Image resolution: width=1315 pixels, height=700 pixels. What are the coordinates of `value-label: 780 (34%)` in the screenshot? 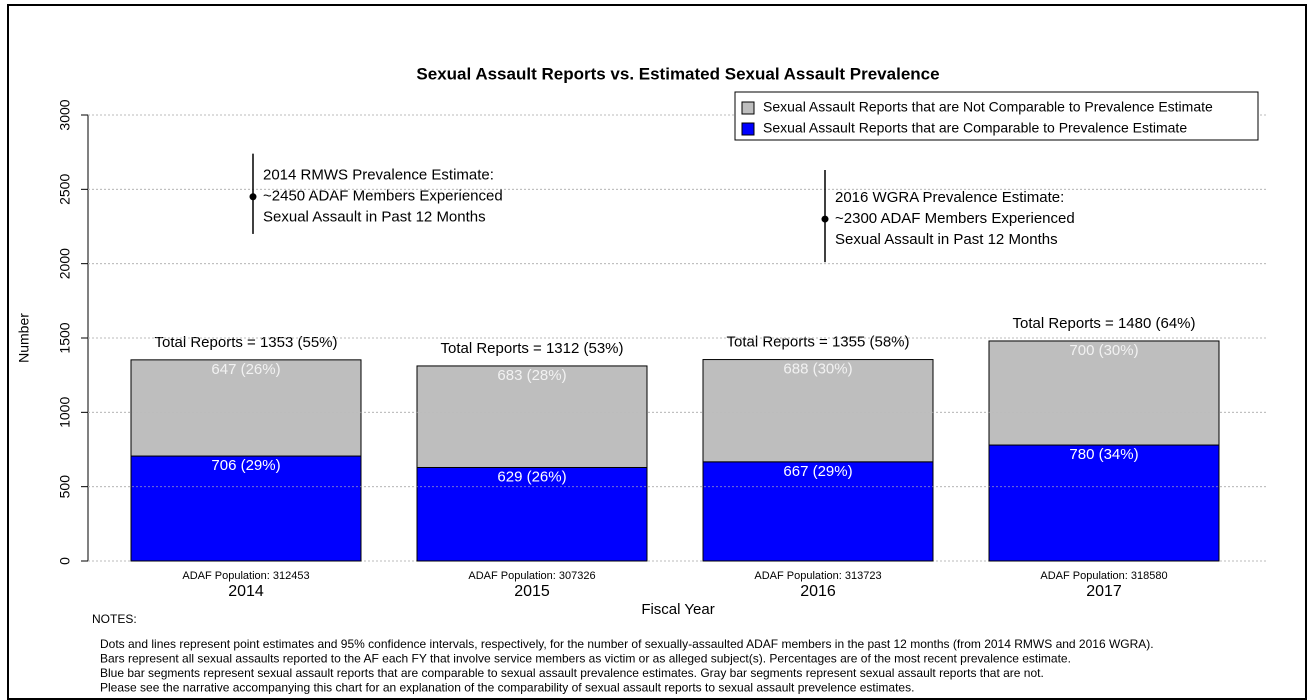 It's located at (1103, 454).